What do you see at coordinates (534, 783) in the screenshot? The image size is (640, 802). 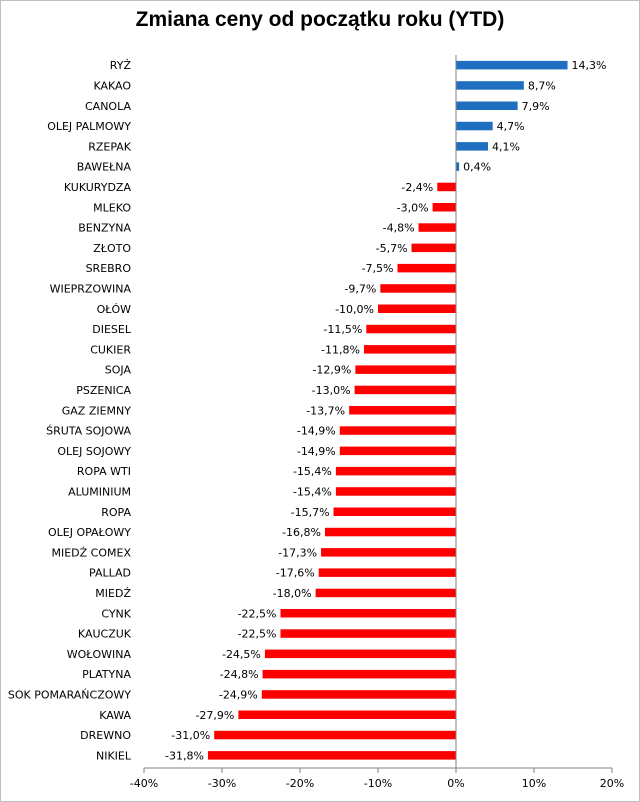 I see `x-tick-label: 10%` at bounding box center [534, 783].